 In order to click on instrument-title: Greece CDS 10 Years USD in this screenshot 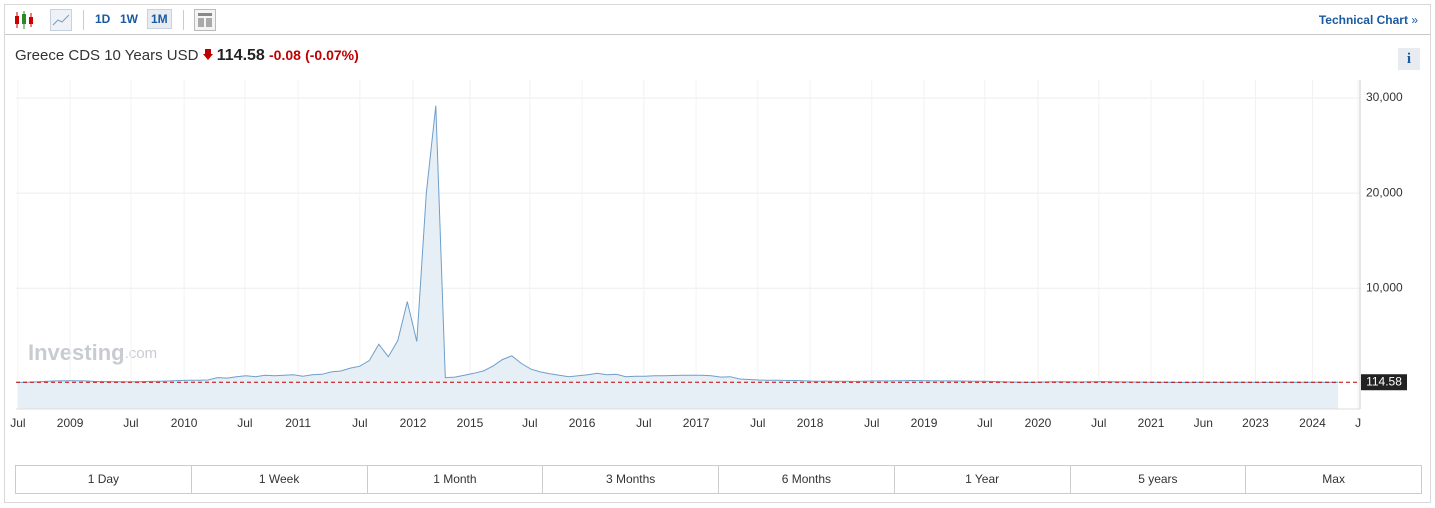, I will do `click(107, 55)`.